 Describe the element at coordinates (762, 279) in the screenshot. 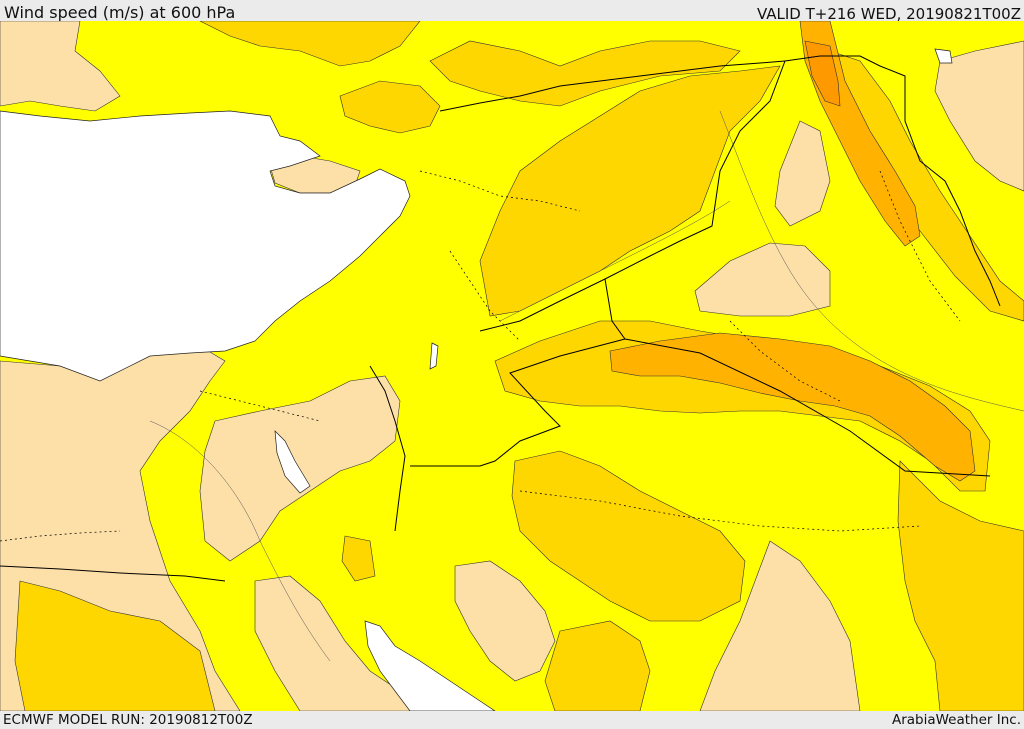

I see `low-wind-region-iraq` at that location.